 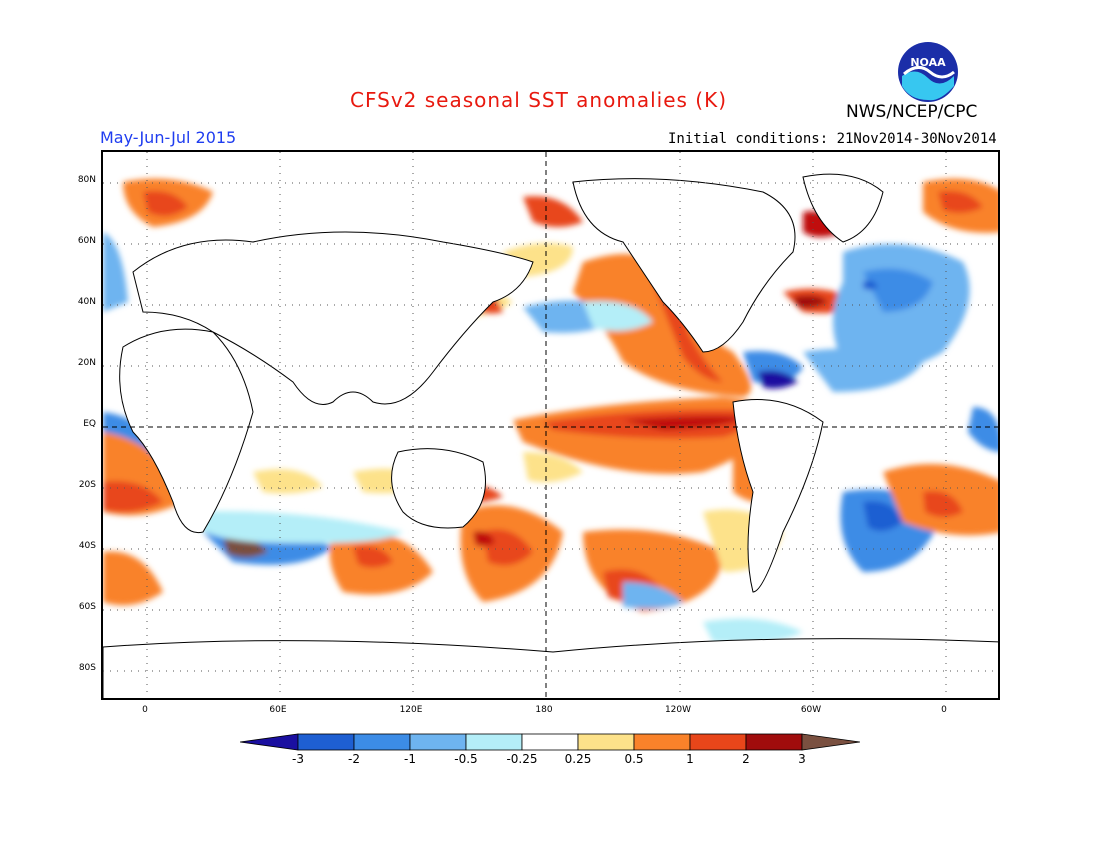 What do you see at coordinates (544, 710) in the screenshot?
I see `lon-label-180: 180` at bounding box center [544, 710].